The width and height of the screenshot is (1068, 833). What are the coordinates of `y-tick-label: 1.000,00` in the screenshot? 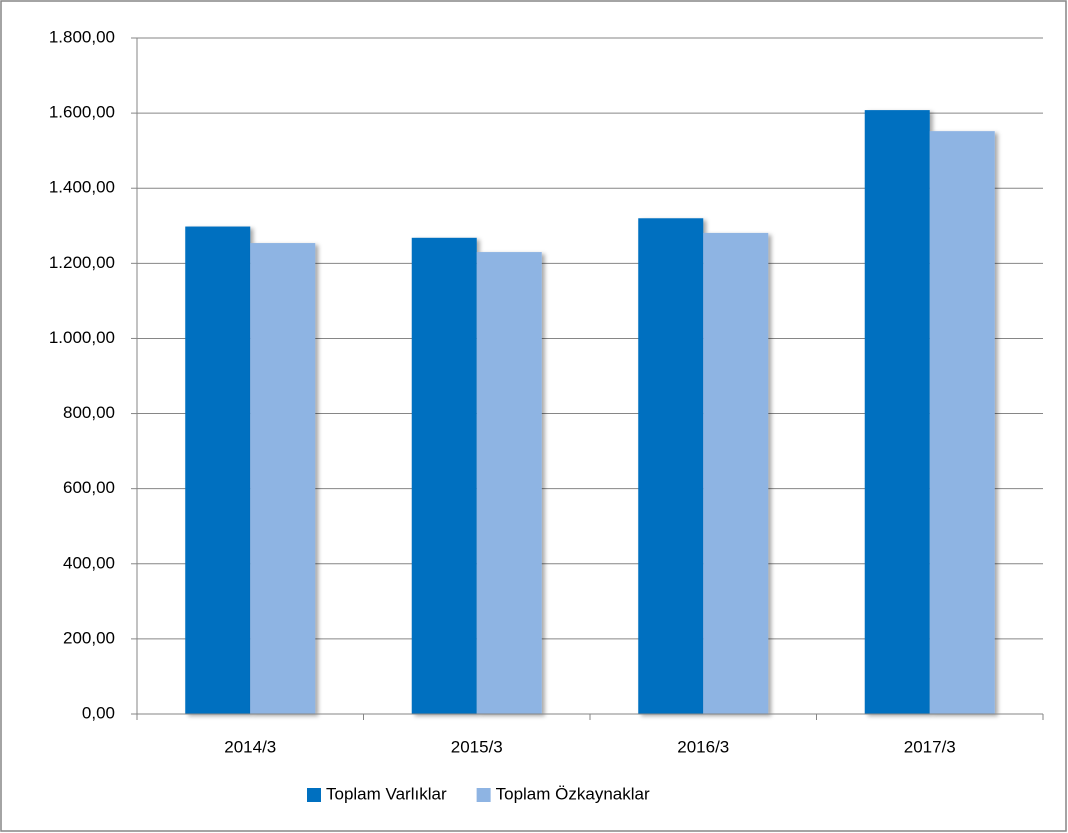 It's located at (82, 337).